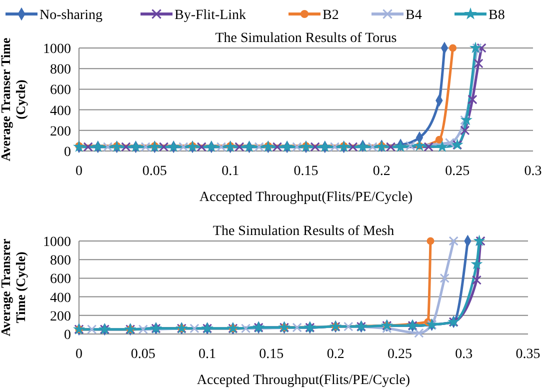 This screenshot has width=543, height=388. What do you see at coordinates (330, 15) in the screenshot?
I see `legend-label: B2` at bounding box center [330, 15].